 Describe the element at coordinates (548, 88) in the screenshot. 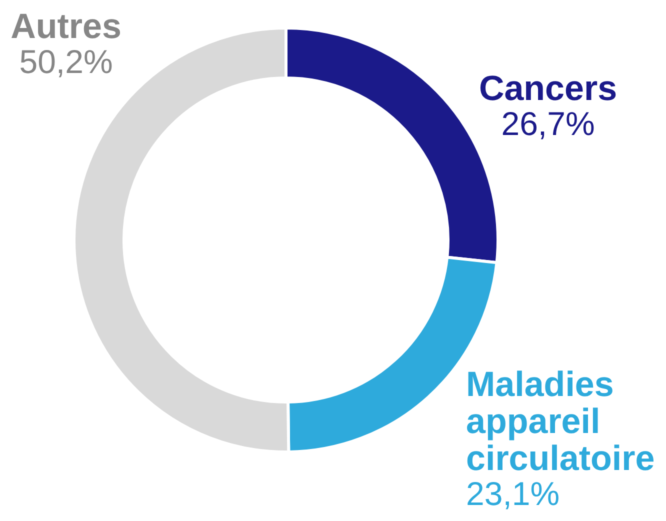

I see `slice-label: Cancers` at that location.